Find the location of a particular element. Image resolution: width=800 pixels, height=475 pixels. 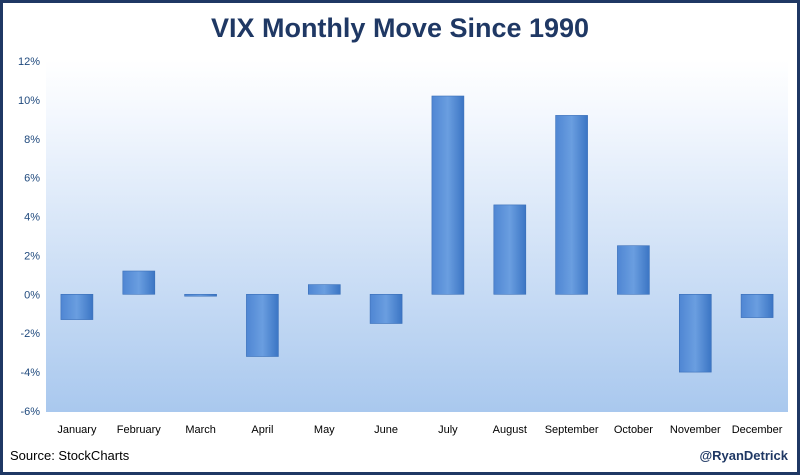

x-tick-label: May is located at coordinates (324, 430).